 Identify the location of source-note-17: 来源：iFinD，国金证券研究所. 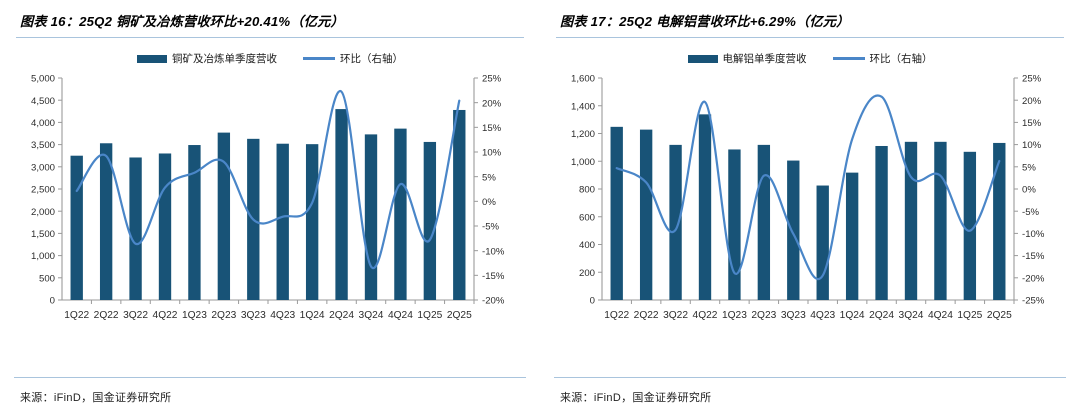
(636, 398).